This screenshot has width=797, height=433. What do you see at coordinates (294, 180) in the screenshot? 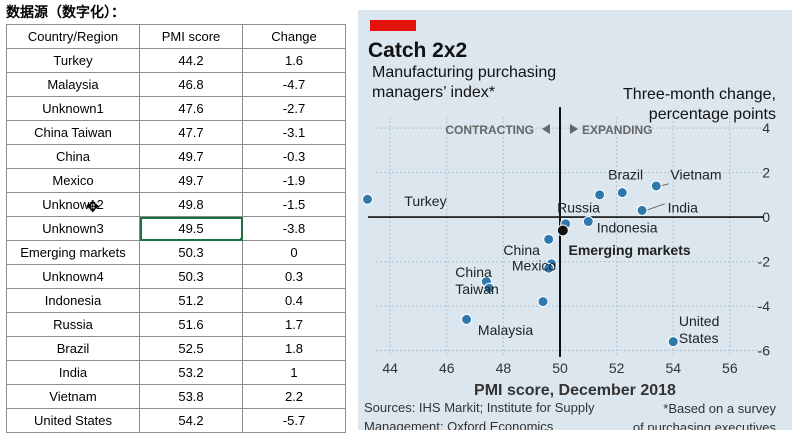
I see `cell-change: -1.9` at bounding box center [294, 180].